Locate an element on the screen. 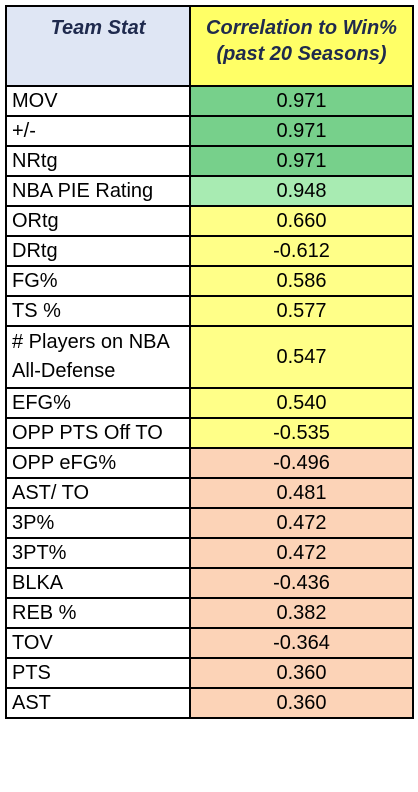 This screenshot has width=418, height=792. stat-cell-line2: All-Defense is located at coordinates (64, 371).